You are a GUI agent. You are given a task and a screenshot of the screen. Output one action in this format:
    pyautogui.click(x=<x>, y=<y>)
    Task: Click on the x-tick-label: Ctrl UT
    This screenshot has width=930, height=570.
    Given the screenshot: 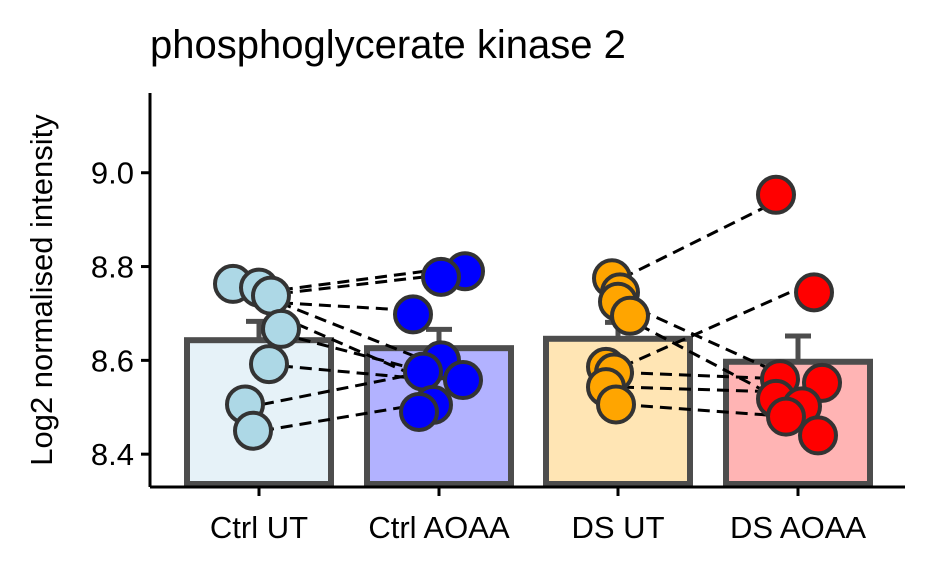 What is the action you would take?
    pyautogui.click(x=259, y=527)
    